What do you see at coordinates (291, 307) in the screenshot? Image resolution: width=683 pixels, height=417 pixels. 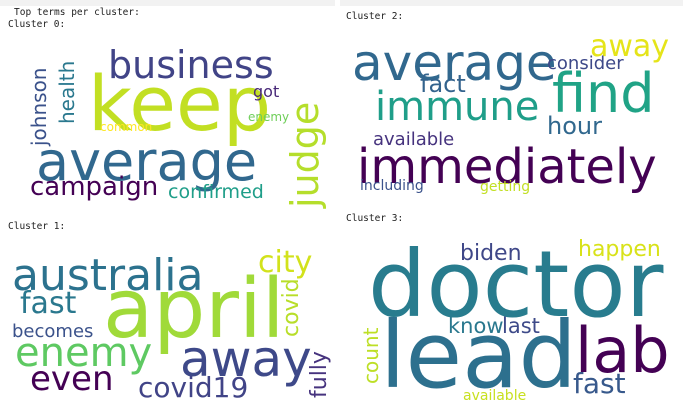 I see `cloud-word: covid` at bounding box center [291, 307].